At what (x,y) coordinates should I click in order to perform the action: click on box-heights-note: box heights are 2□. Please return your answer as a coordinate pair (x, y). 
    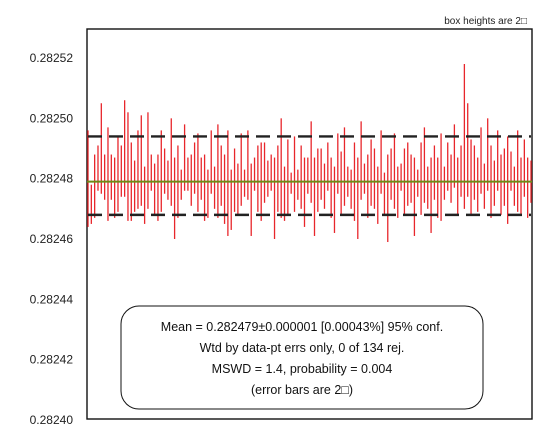
    Looking at the image, I should click on (485, 21).